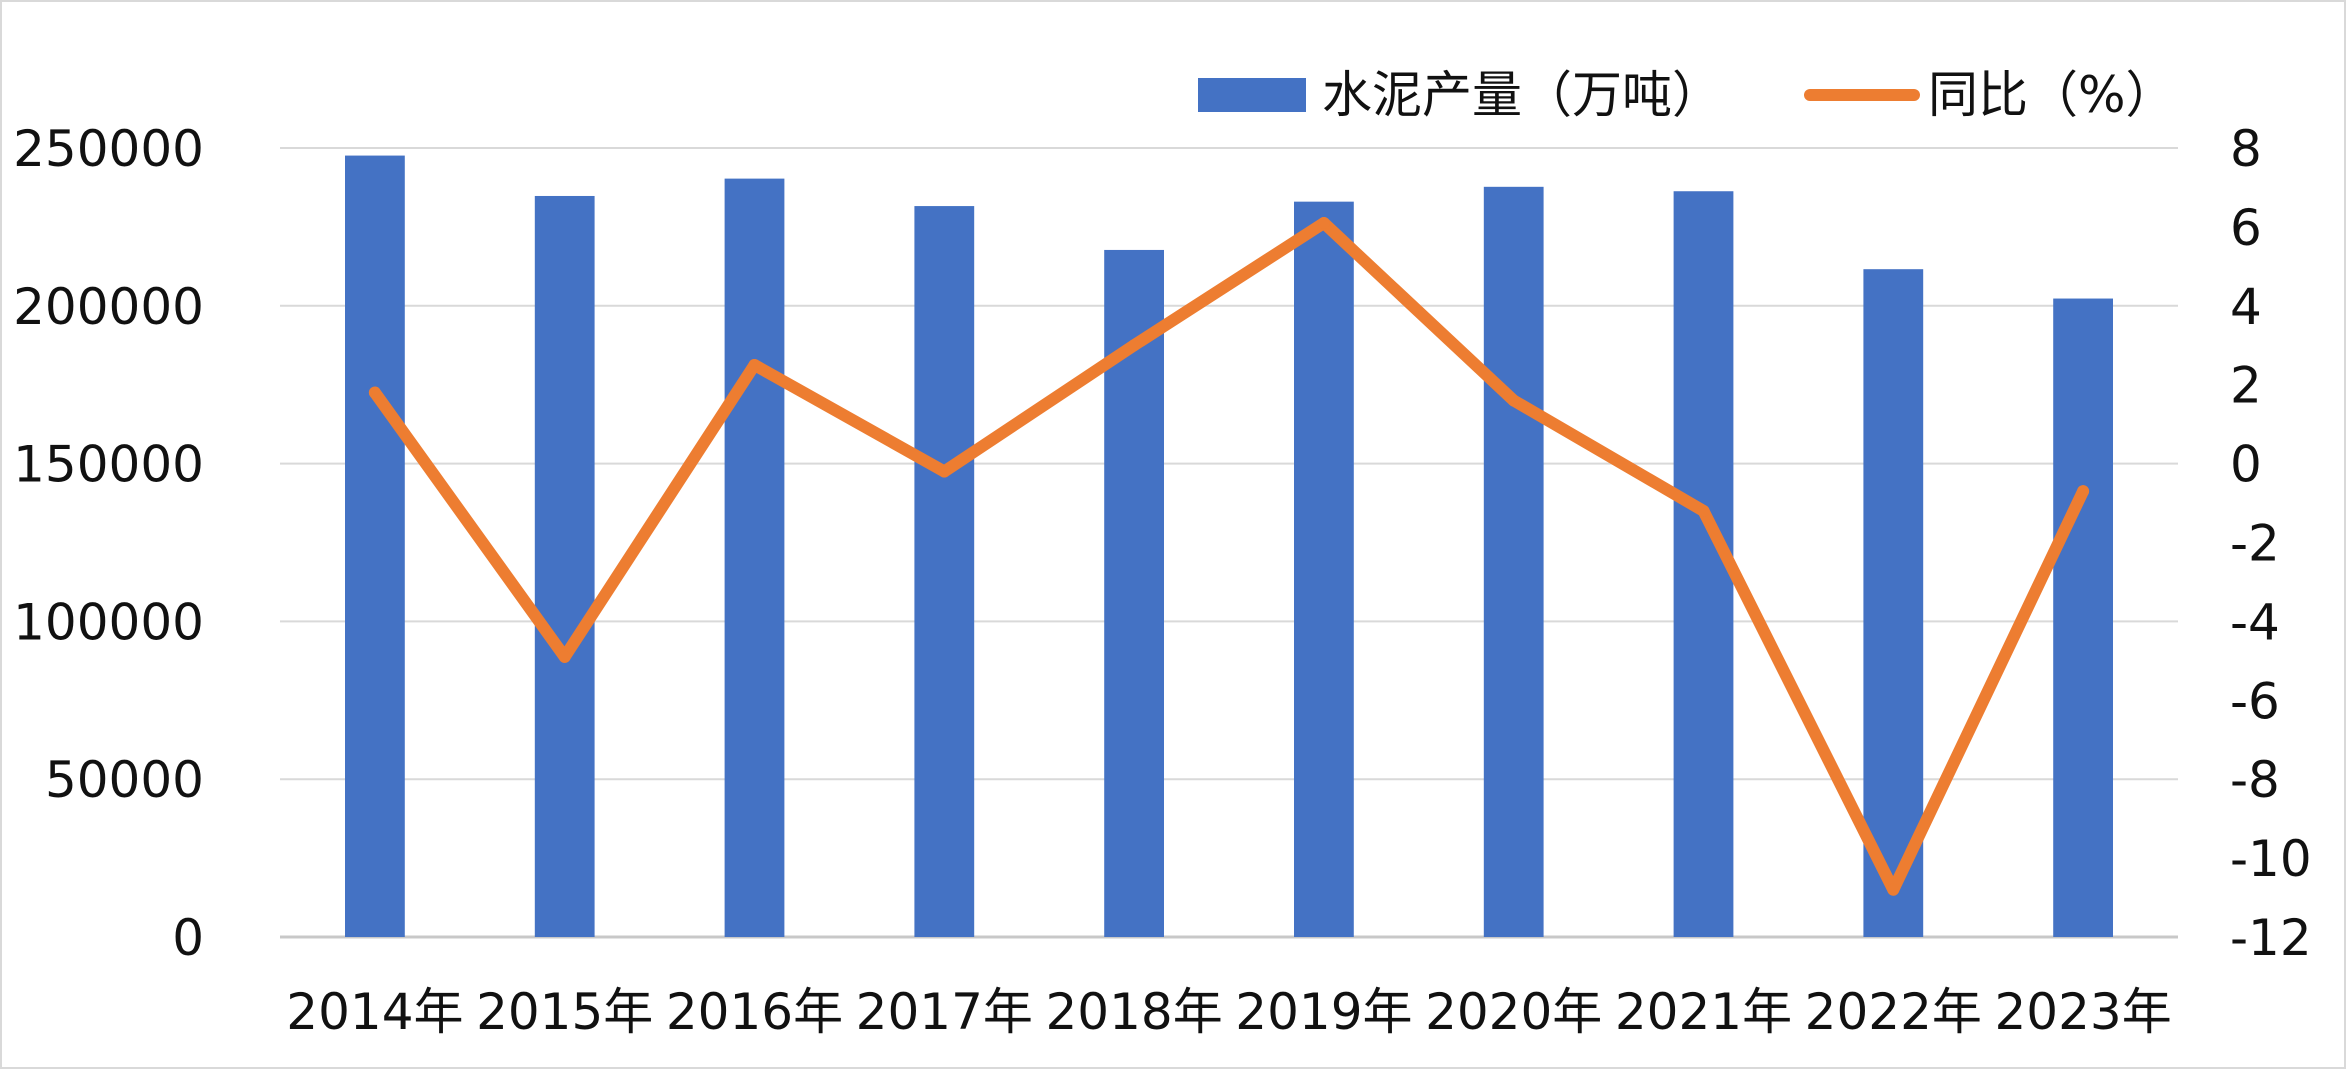 Image resolution: width=2346 pixels, height=1069 pixels. What do you see at coordinates (2255, 780) in the screenshot?
I see `right-tick-label: -8` at bounding box center [2255, 780].